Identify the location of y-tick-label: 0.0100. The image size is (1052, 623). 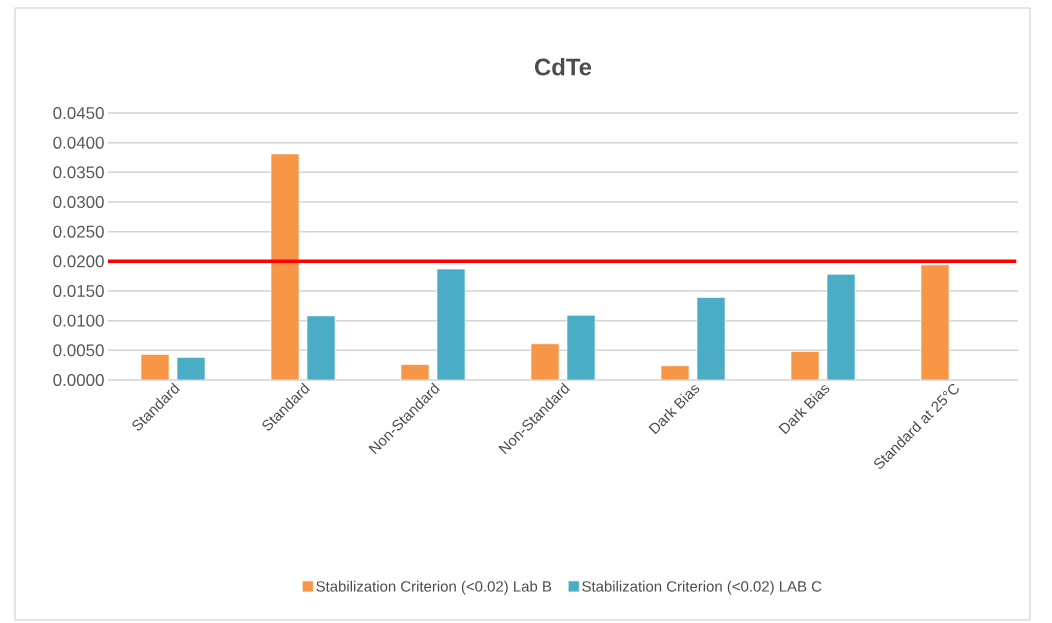
(78, 320).